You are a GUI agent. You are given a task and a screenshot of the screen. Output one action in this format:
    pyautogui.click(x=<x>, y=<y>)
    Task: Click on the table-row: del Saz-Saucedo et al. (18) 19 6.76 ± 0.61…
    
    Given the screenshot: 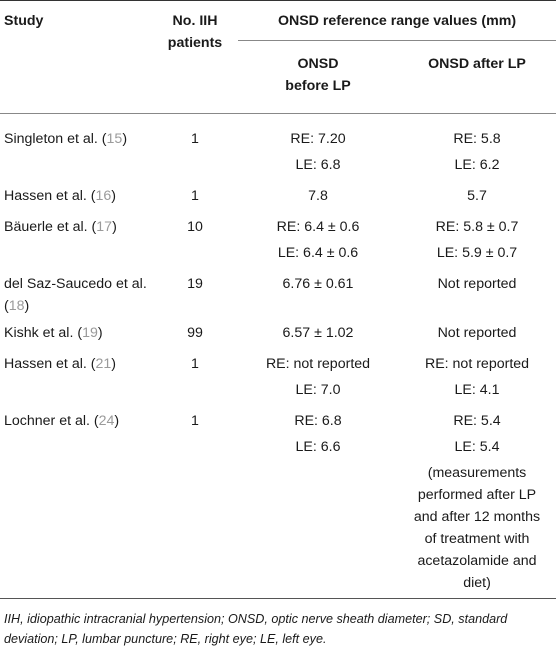 What is the action you would take?
    pyautogui.click(x=278, y=293)
    